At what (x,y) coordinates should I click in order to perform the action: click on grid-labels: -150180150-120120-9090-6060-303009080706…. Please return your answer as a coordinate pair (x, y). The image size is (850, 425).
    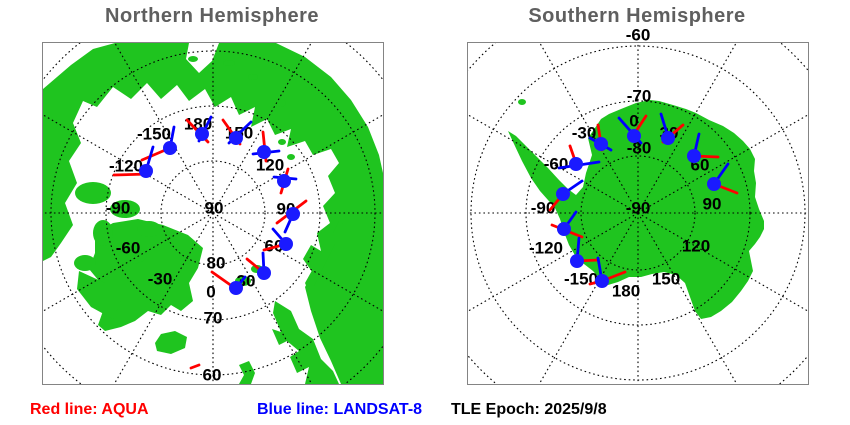
    Looking at the image, I should click on (201, 250).